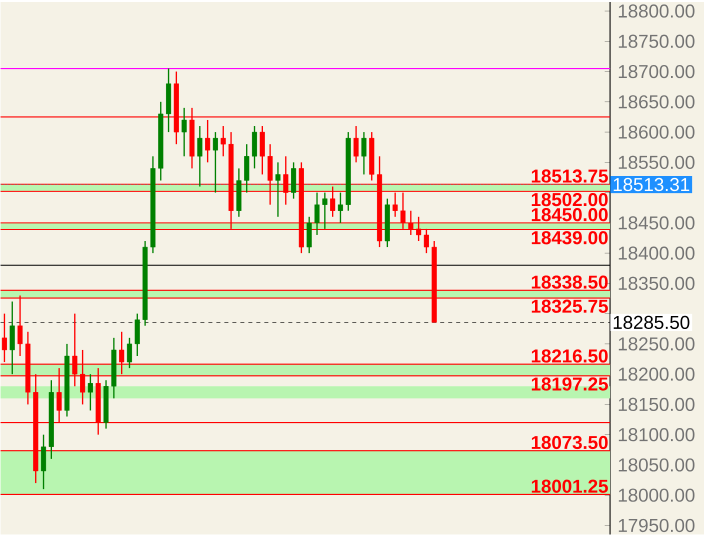 The image size is (704, 537). Describe the element at coordinates (570, 384) in the screenshot. I see `ref-line-label: 18197.25` at that location.